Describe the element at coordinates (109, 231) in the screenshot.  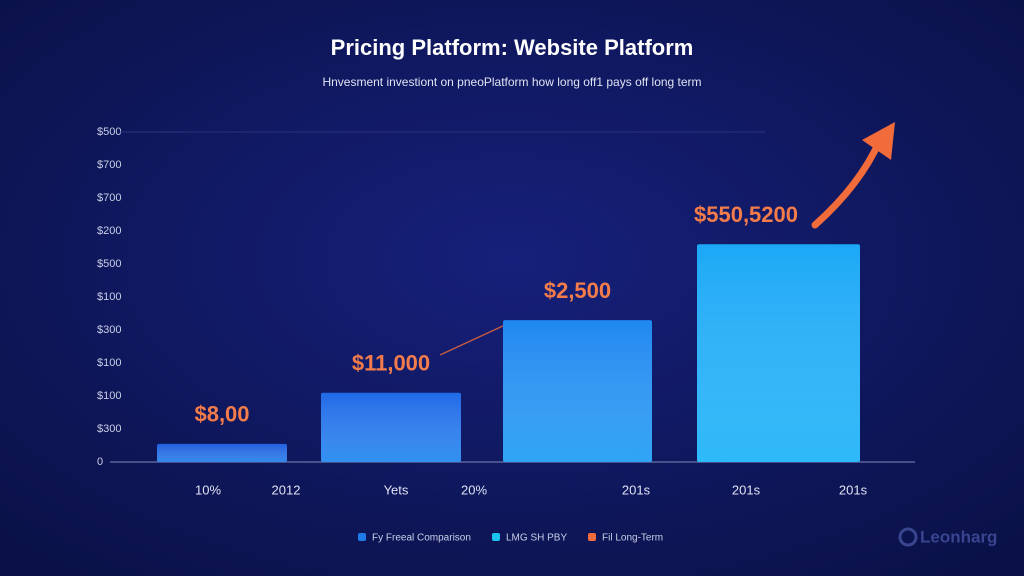
I see `y-tick-label: $200` at that location.